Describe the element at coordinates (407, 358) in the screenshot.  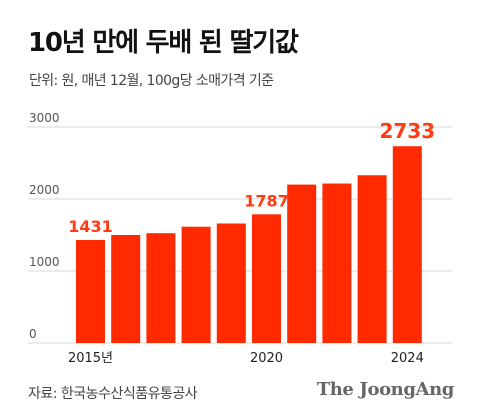
I see `x-tick-label: 2024` at that location.